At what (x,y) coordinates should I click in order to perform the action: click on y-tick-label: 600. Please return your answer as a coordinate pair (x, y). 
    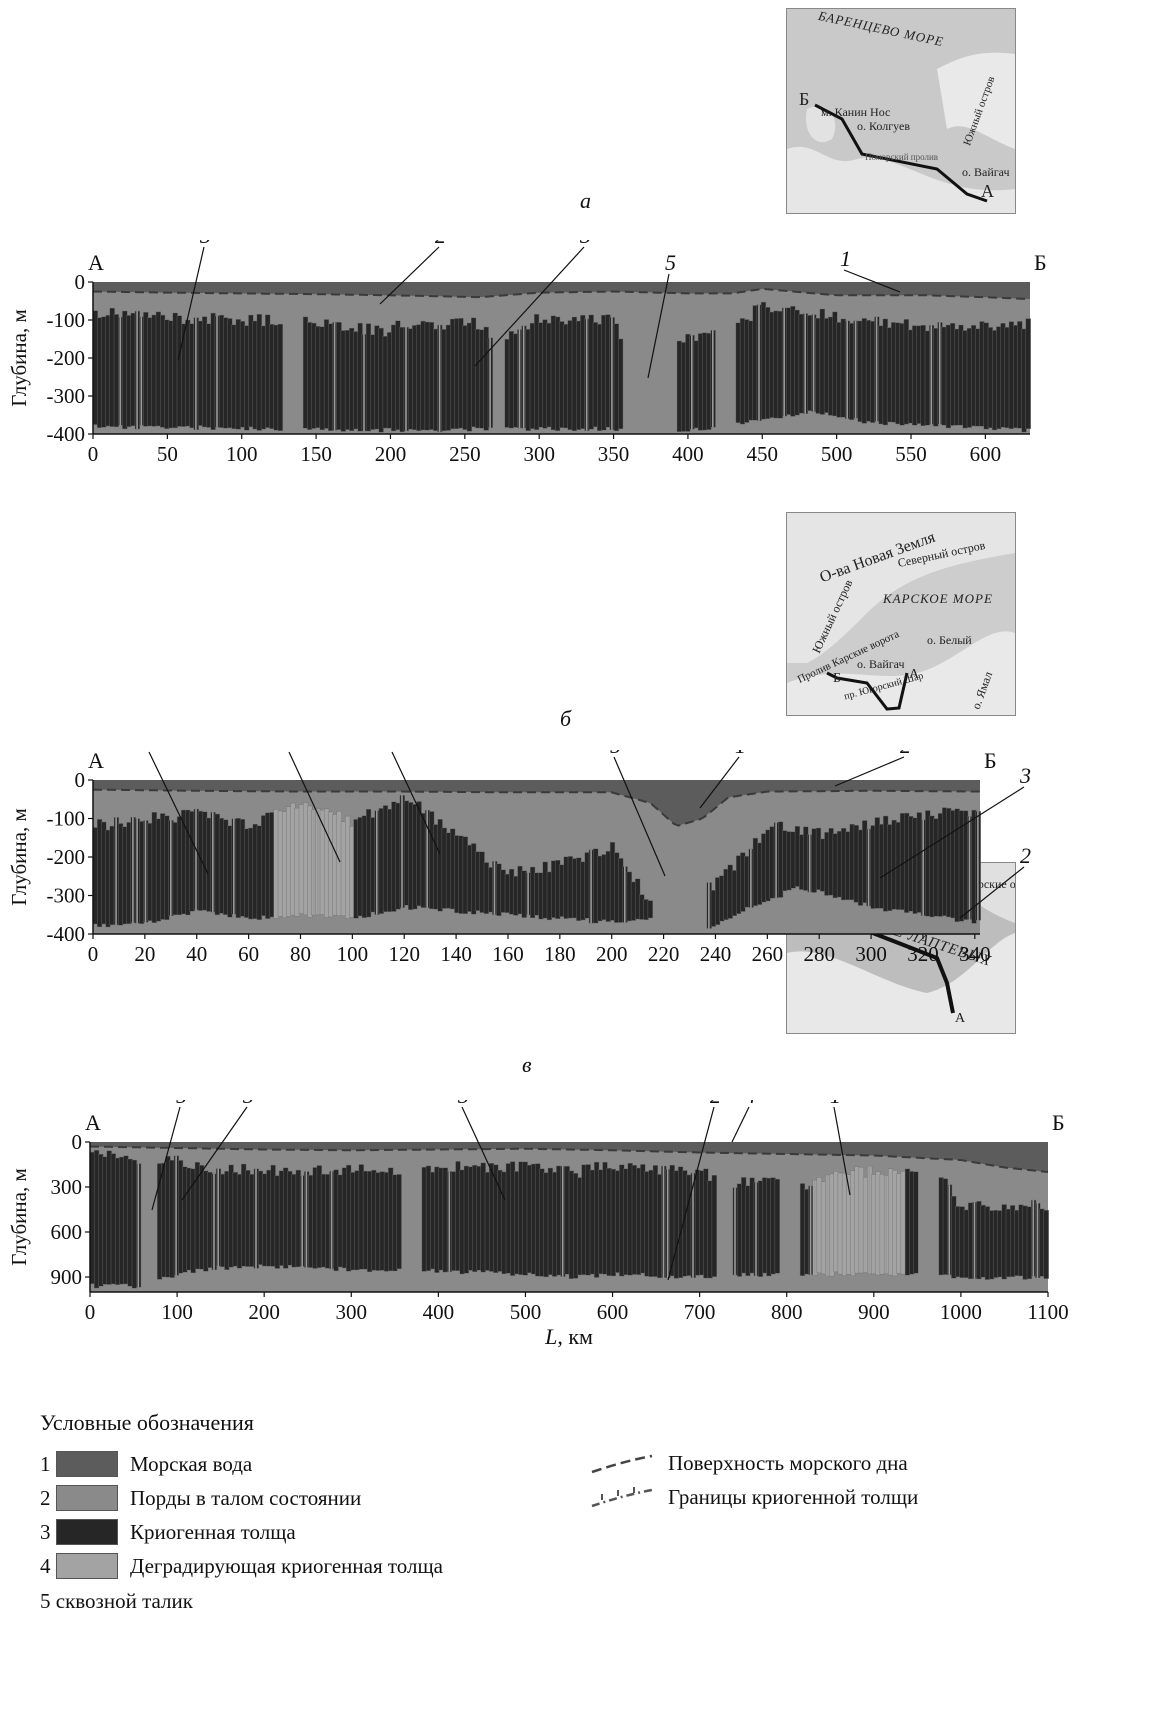
    Looking at the image, I should click on (67, 1232).